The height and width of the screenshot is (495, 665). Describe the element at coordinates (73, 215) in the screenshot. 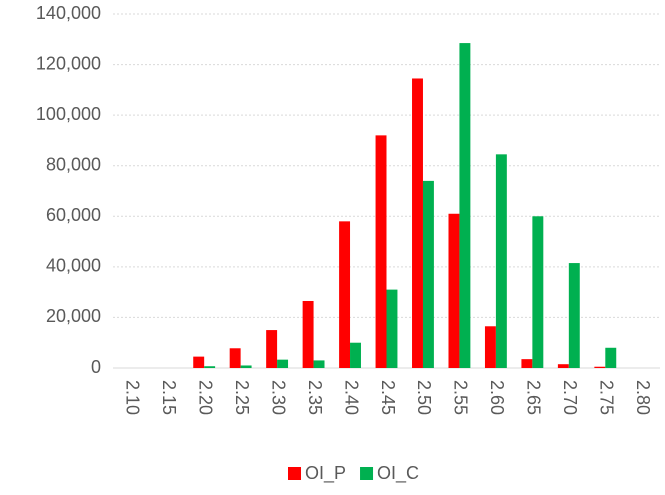

I see `y-tick-label: 60,000` at that location.